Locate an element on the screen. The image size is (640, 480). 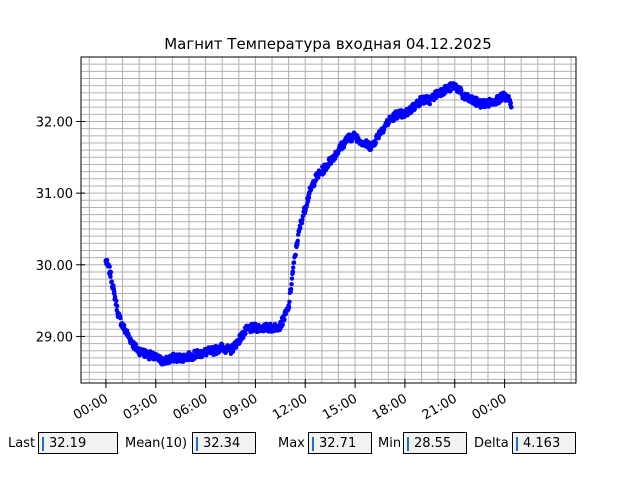
x-tick-label: 03:00 is located at coordinates (141, 407).